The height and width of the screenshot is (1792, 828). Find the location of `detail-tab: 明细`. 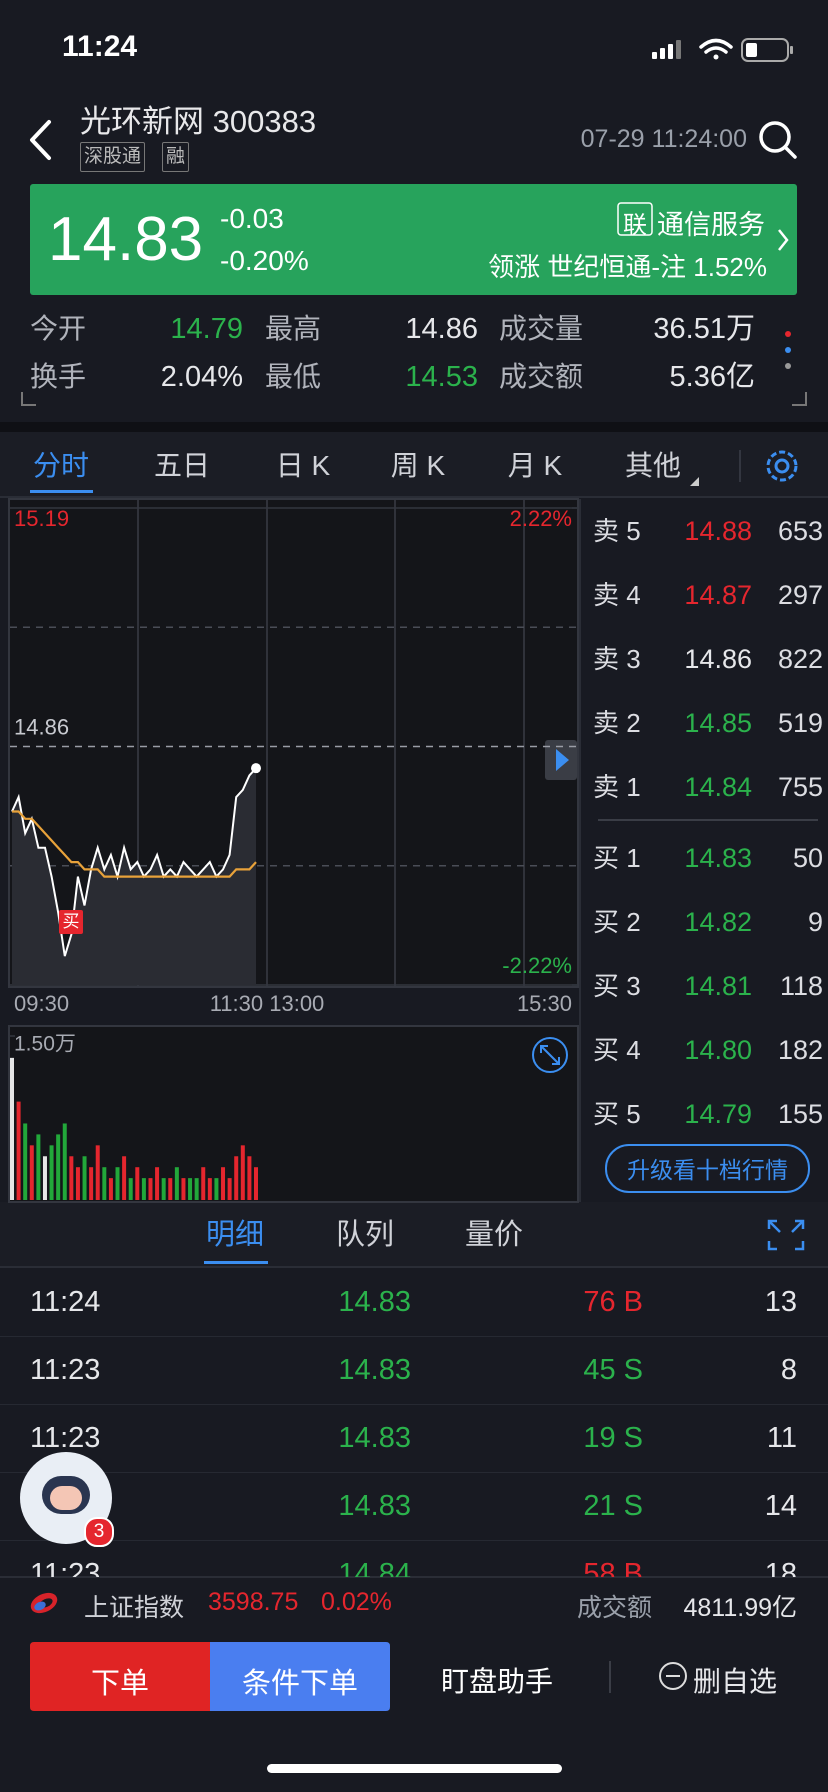

detail-tab: 明细 is located at coordinates (234, 1234).